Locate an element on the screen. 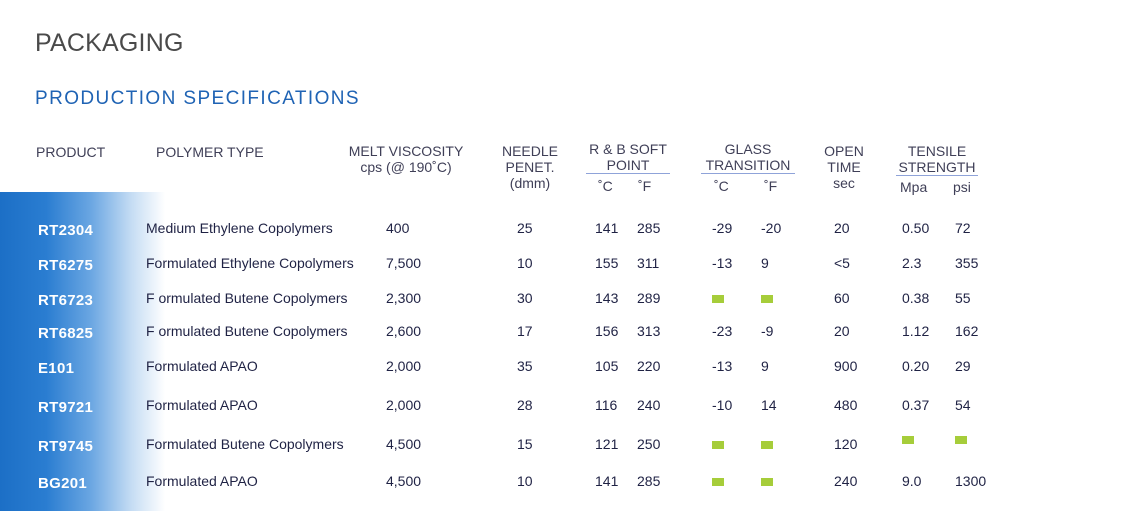  header-needle-line3: (dmm) is located at coordinates (530, 183).